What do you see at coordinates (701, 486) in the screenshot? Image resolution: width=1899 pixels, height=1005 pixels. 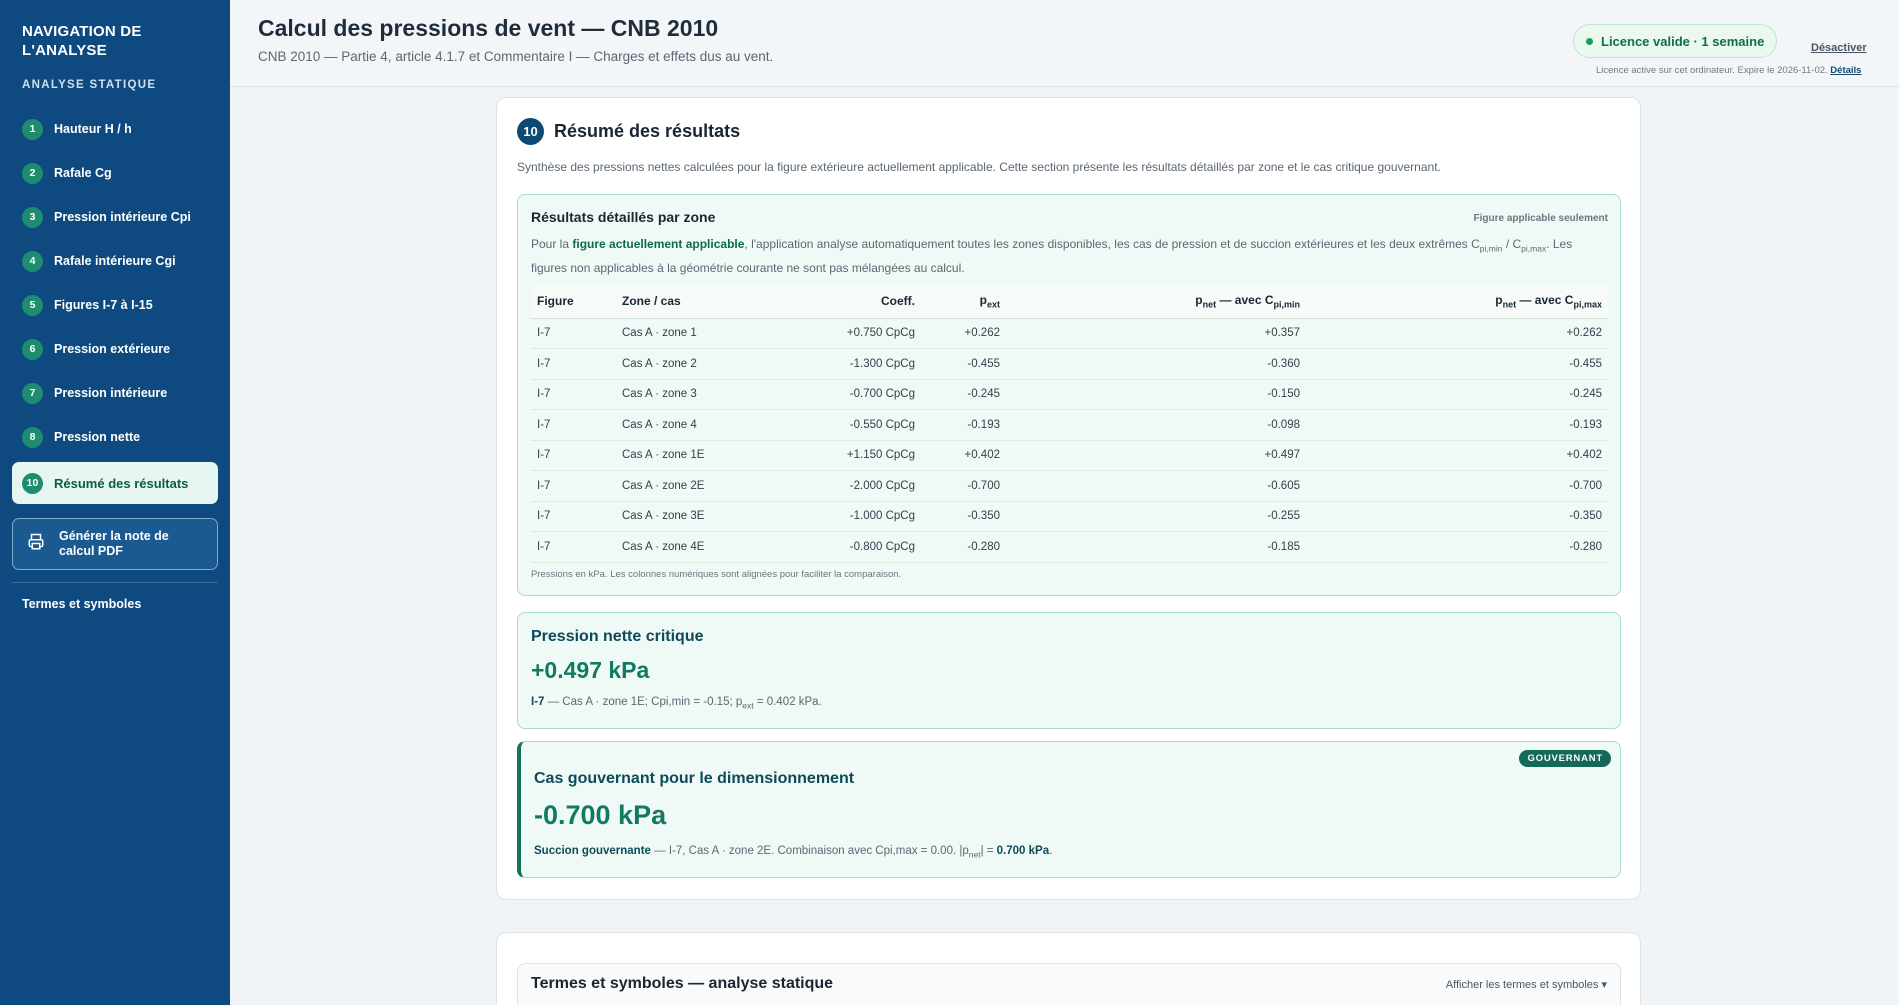 I see `cell-zone: Cas A · zone 2E` at bounding box center [701, 486].